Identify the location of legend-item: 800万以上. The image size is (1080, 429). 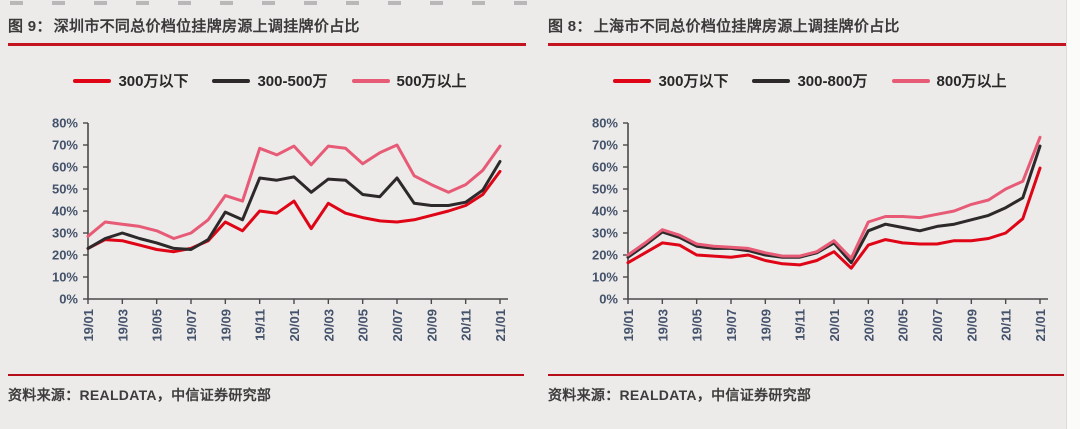
(949, 80).